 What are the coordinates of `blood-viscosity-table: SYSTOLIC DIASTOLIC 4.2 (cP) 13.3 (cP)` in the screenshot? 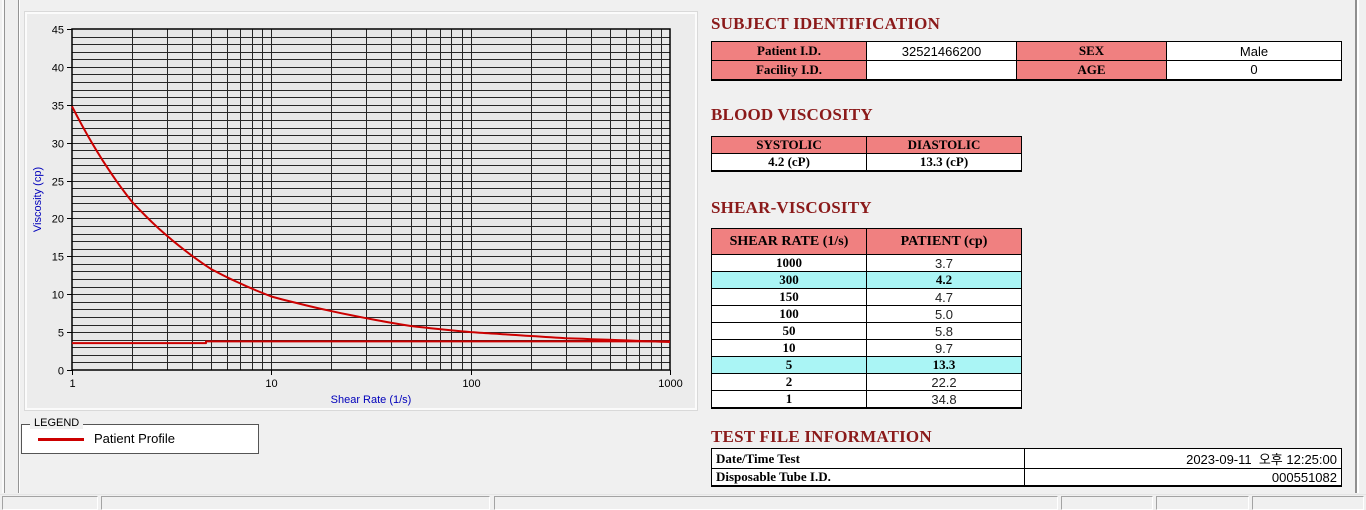 It's located at (866, 154).